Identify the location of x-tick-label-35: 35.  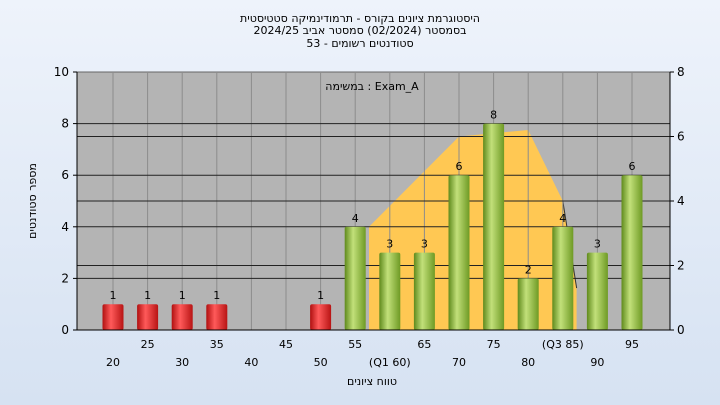
(217, 344).